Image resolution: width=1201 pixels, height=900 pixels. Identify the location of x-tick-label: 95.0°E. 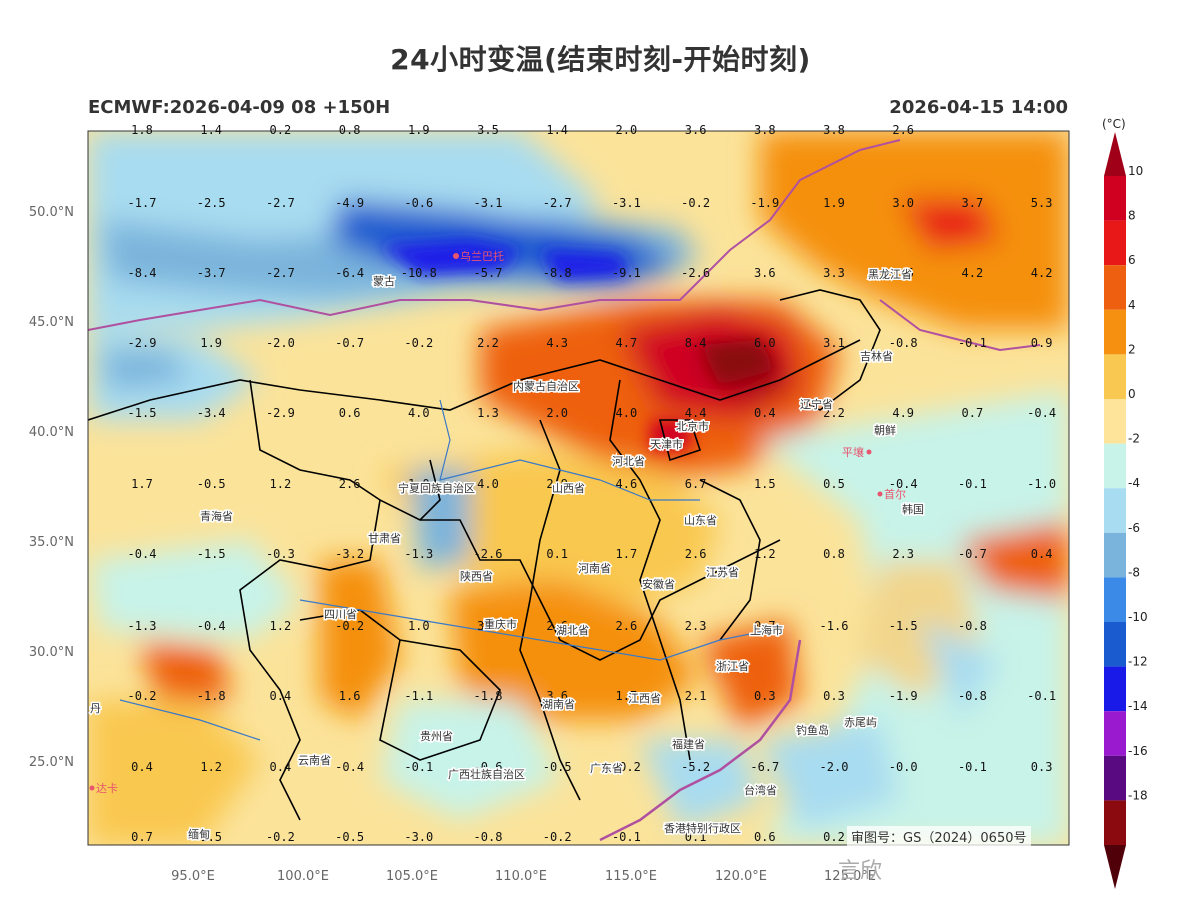
(193, 876).